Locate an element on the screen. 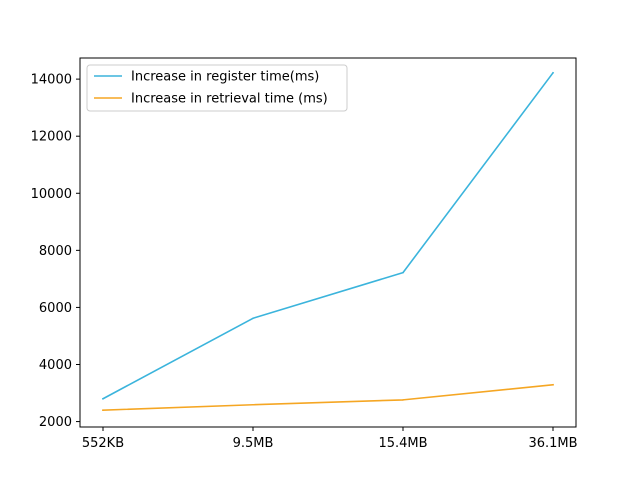 This screenshot has width=640, height=480. y-tick-label: 14000 is located at coordinates (51, 80).